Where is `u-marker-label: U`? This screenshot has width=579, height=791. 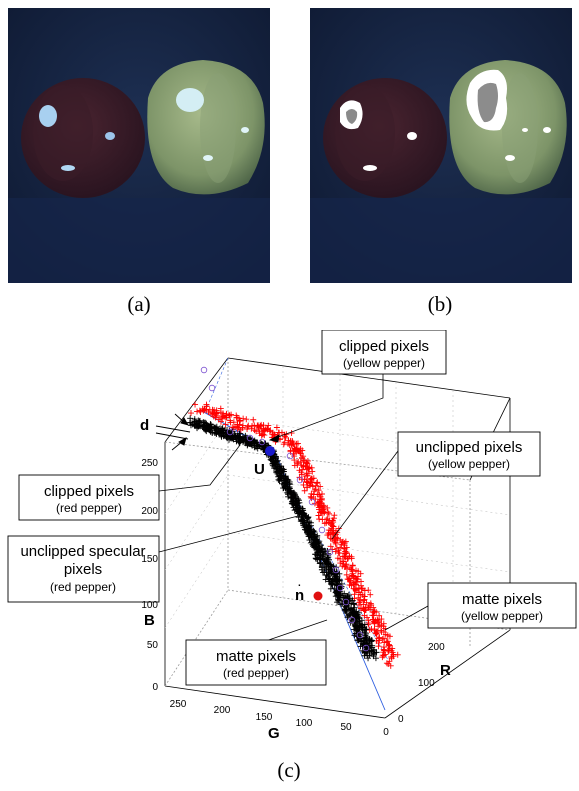
u-marker-label: U is located at coordinates (259, 469).